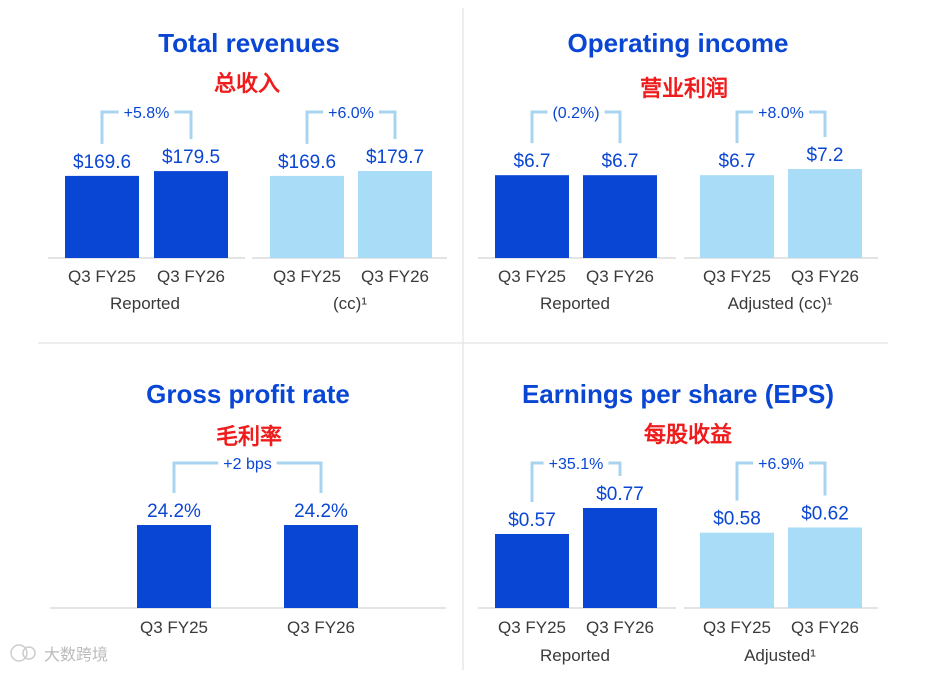 The width and height of the screenshot is (938, 674). Describe the element at coordinates (576, 464) in the screenshot. I see `change-label: +35.1%` at that location.